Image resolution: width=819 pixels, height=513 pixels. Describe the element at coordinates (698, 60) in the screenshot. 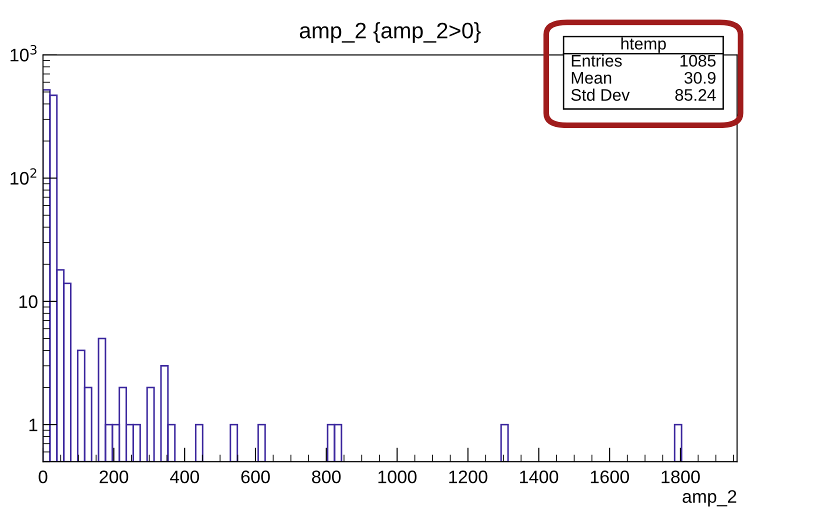

I see `annotation: 1085` at that location.